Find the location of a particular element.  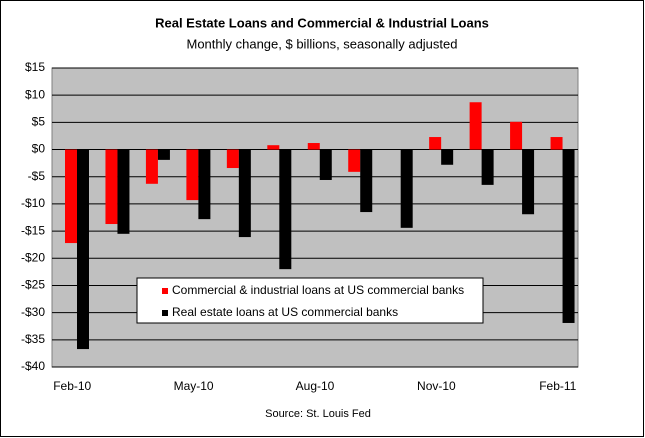

y-tick-label: -$40 is located at coordinates (33, 366).